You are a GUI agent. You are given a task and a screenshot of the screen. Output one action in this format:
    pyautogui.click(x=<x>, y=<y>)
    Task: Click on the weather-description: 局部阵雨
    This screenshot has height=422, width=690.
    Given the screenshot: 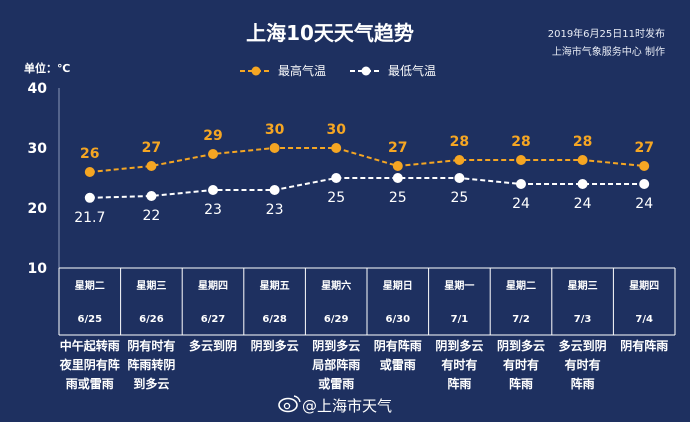 What is the action you would take?
    pyautogui.click(x=336, y=364)
    